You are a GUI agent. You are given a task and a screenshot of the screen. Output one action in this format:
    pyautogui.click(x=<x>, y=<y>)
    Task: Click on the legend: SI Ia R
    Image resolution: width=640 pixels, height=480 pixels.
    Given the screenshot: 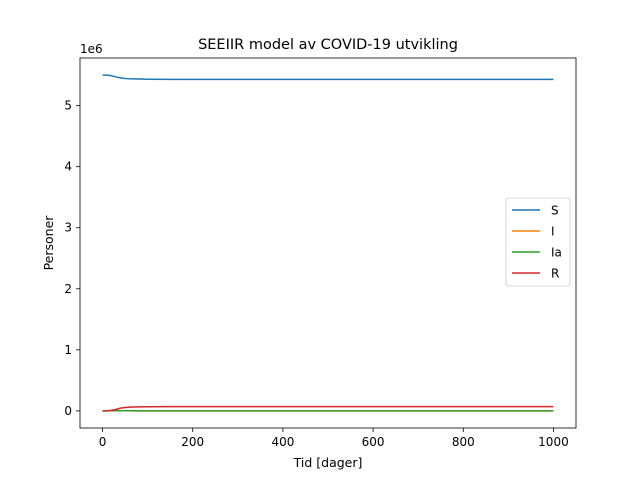 What is the action you would take?
    pyautogui.click(x=538, y=242)
    